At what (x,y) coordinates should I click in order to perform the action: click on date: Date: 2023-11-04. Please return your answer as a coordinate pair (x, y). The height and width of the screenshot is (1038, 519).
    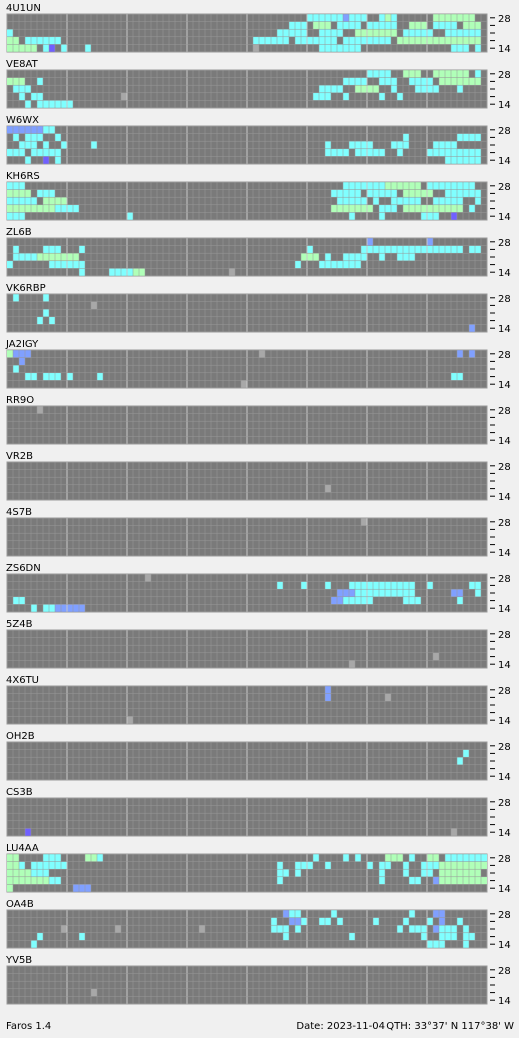
    Looking at the image, I should click on (340, 1026).